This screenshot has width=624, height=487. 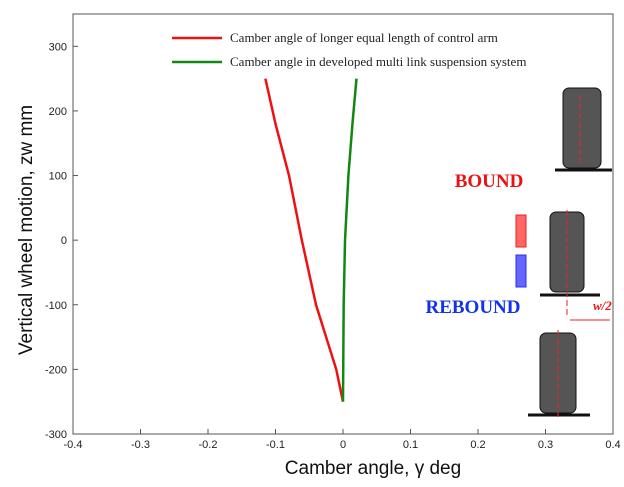 What do you see at coordinates (208, 445) in the screenshot?
I see `x-tick-label: -0.2` at bounding box center [208, 445].